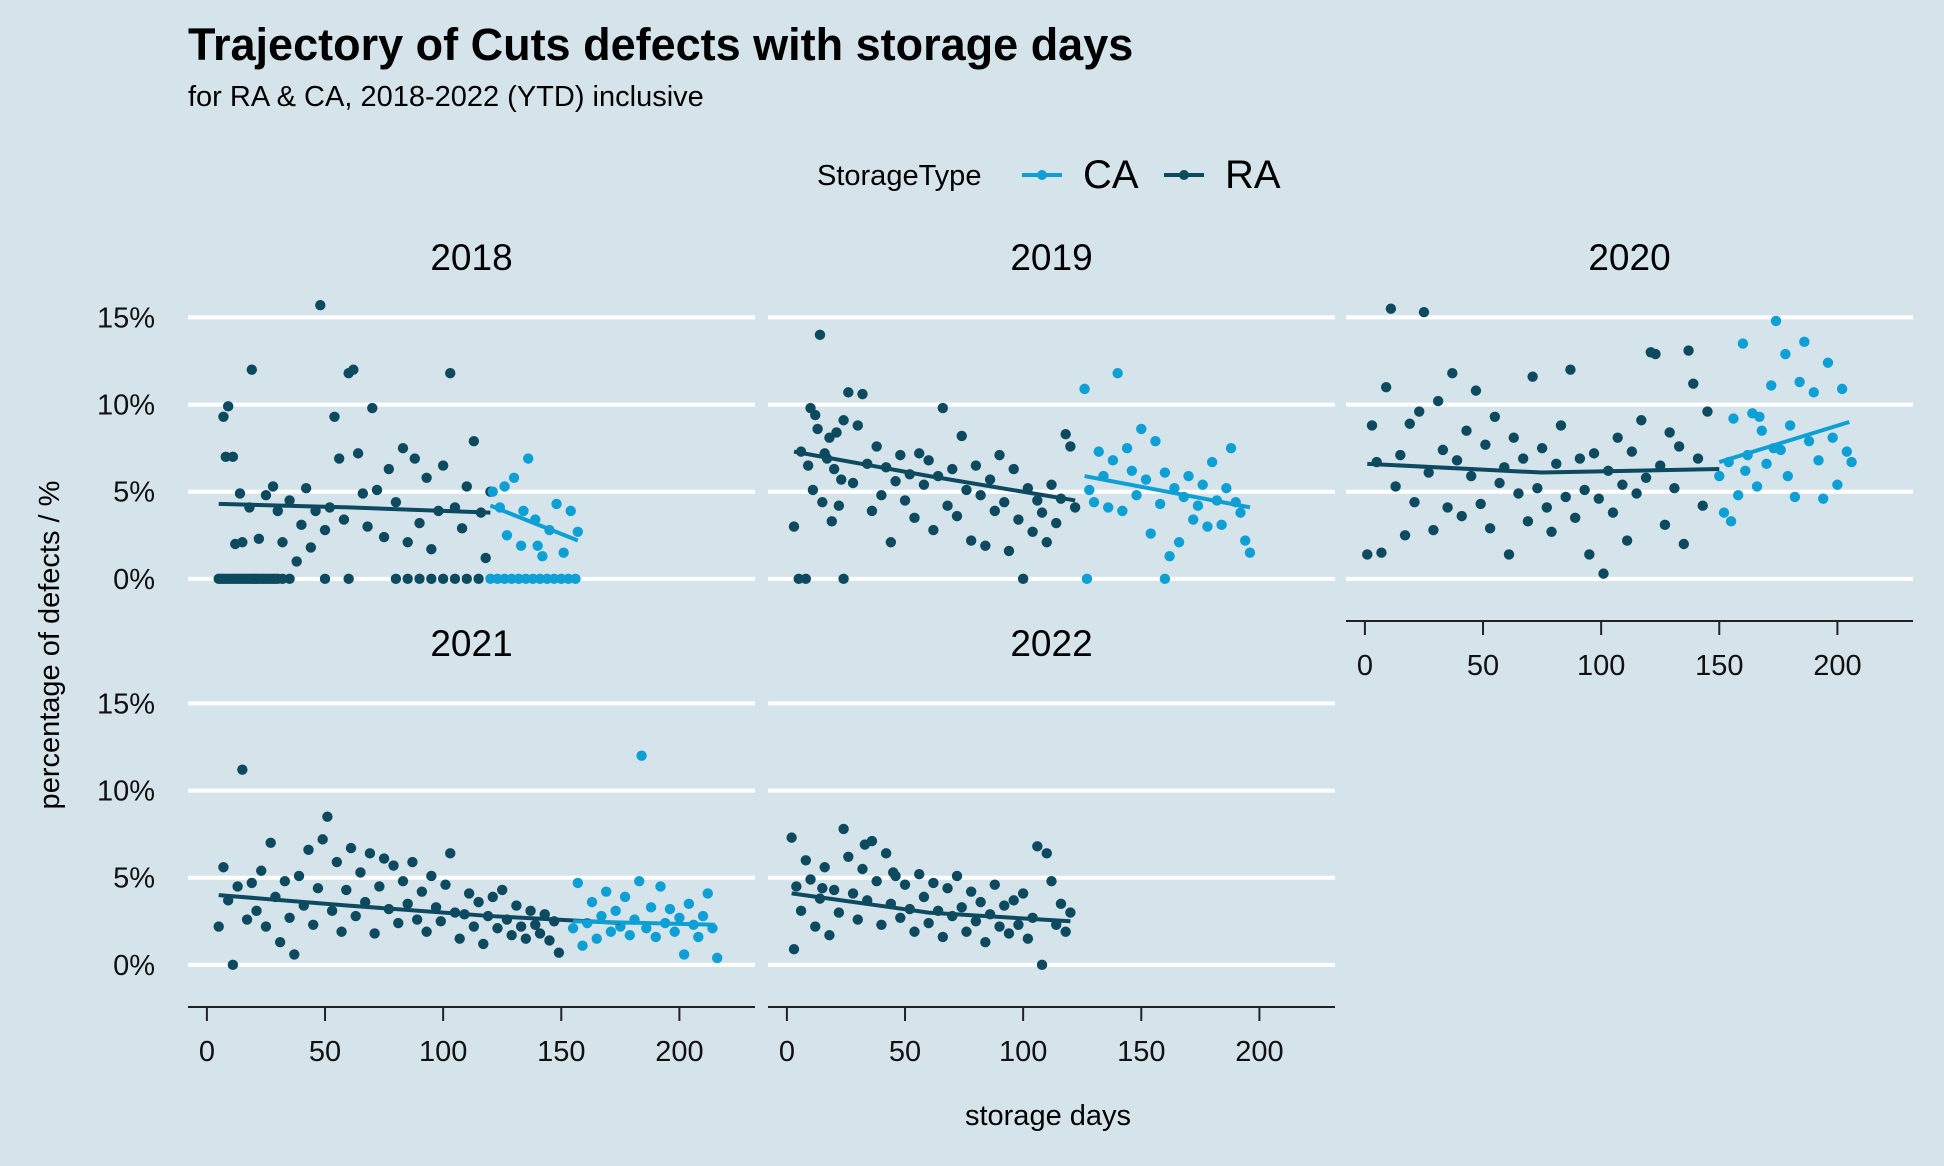 The height and width of the screenshot is (1166, 1944). I want to click on y-tick-label: 0%, so click(134, 580).